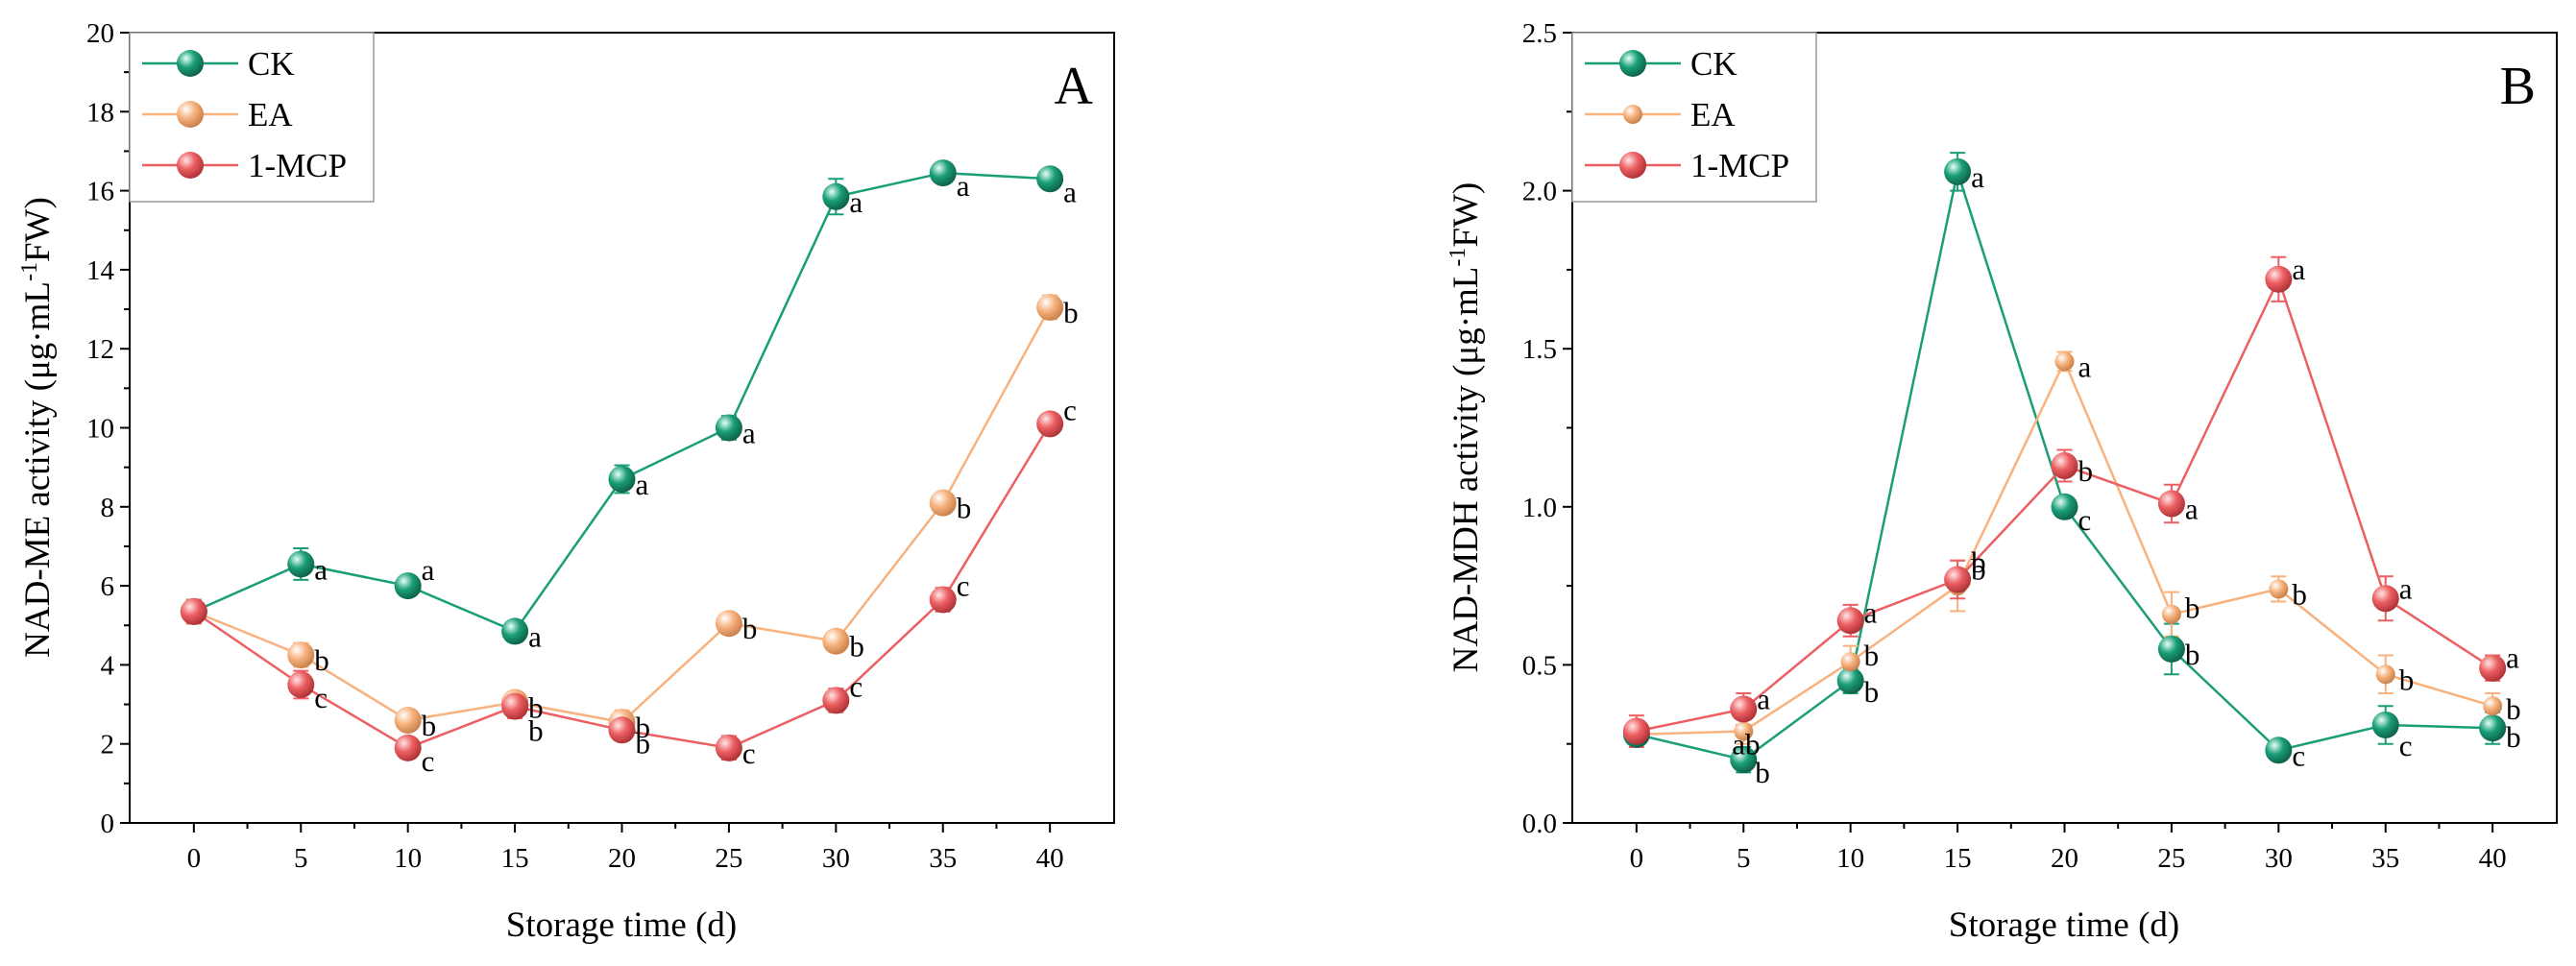  What do you see at coordinates (190, 165) in the screenshot?
I see `legend-marker-1mcp` at bounding box center [190, 165].